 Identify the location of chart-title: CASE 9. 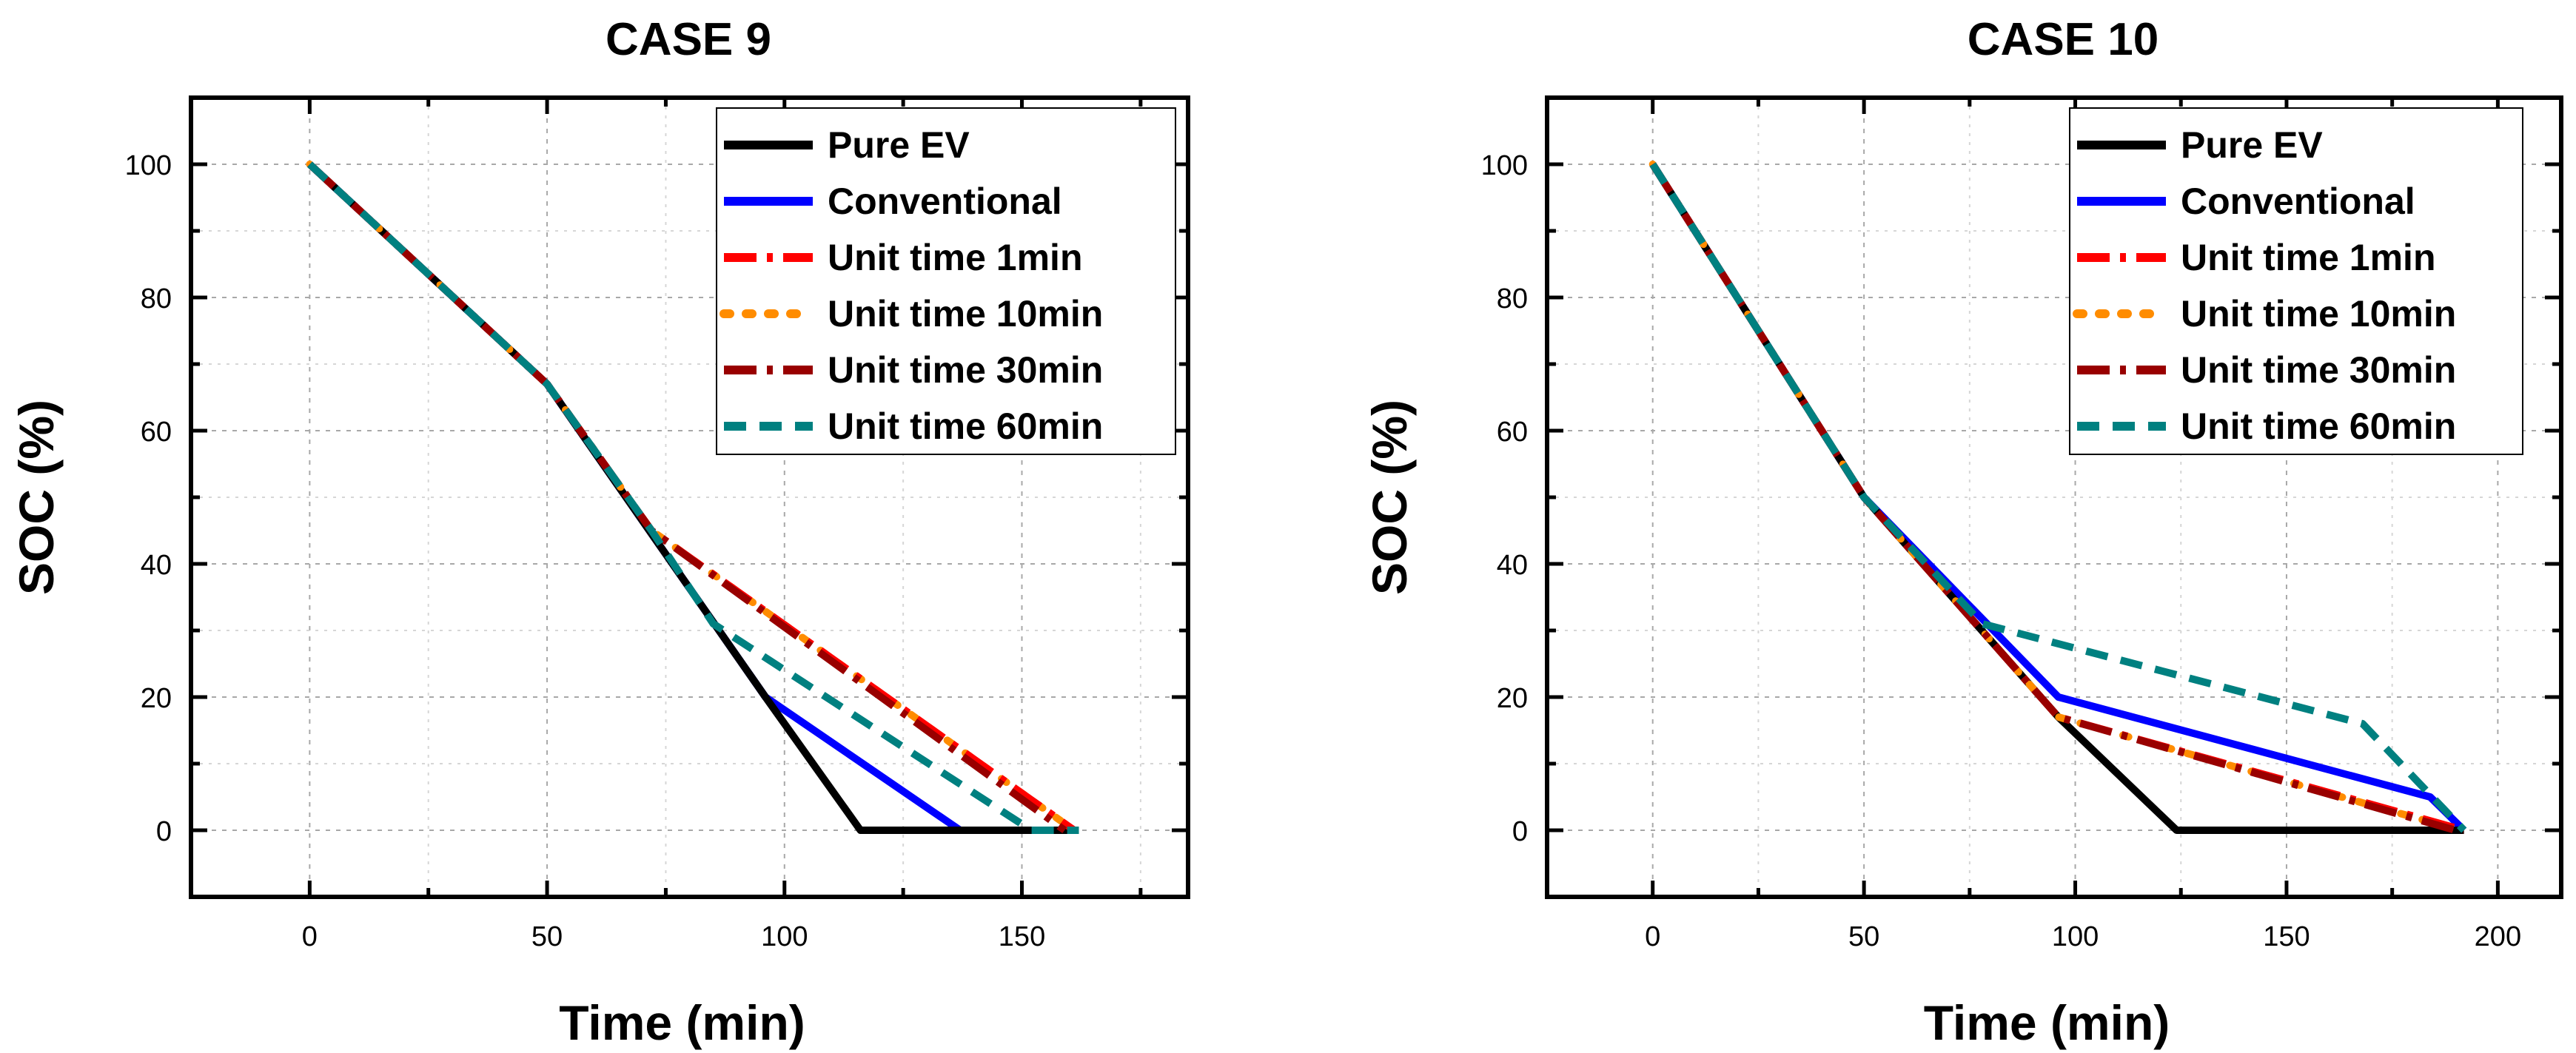
(688, 39).